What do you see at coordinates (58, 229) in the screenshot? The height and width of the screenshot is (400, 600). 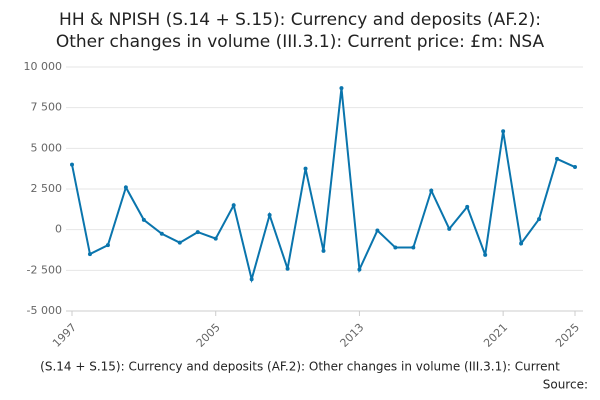 I see `y-tick-label: 0` at bounding box center [58, 229].